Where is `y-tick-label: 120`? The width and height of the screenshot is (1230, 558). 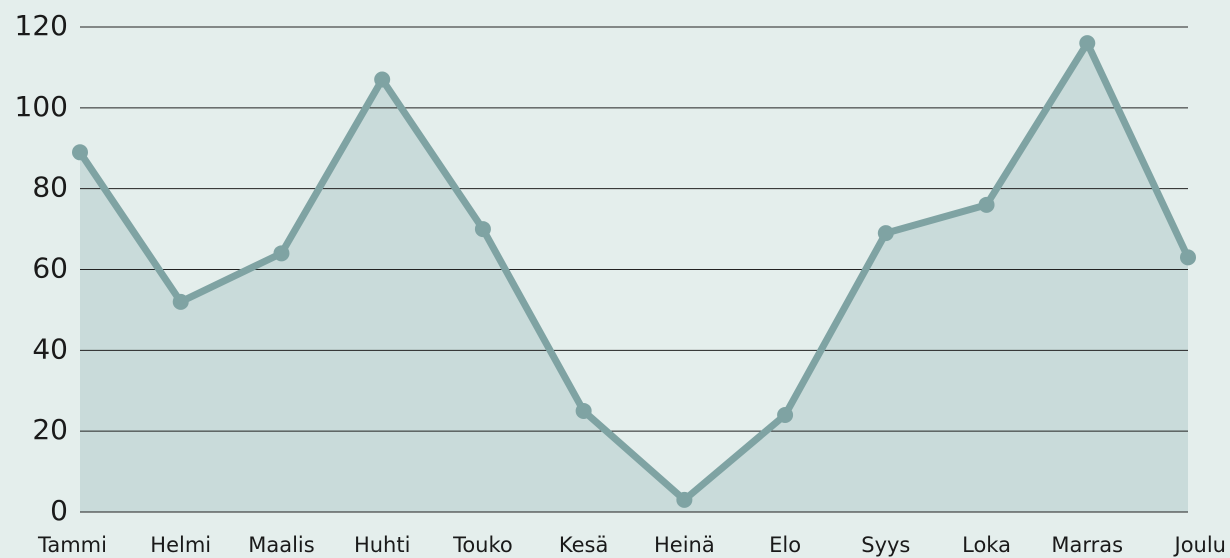
y-tick-label: 120 is located at coordinates (41, 25).